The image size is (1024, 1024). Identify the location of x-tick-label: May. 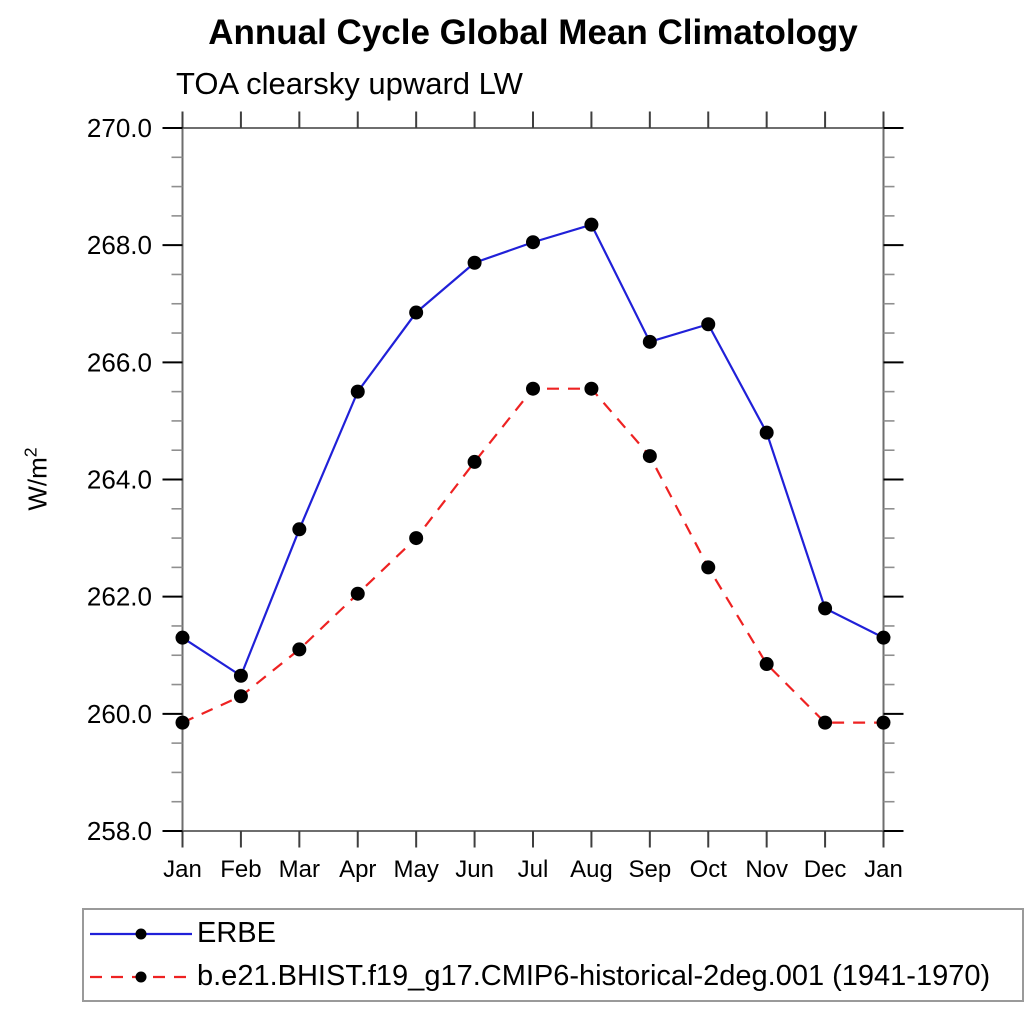
(415, 869).